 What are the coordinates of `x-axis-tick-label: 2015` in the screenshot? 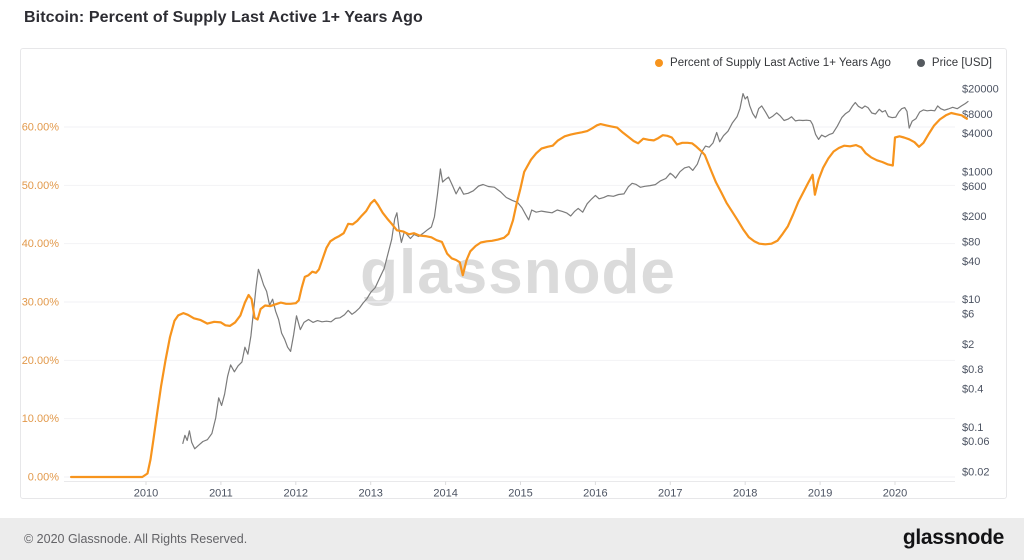 It's located at (520, 494).